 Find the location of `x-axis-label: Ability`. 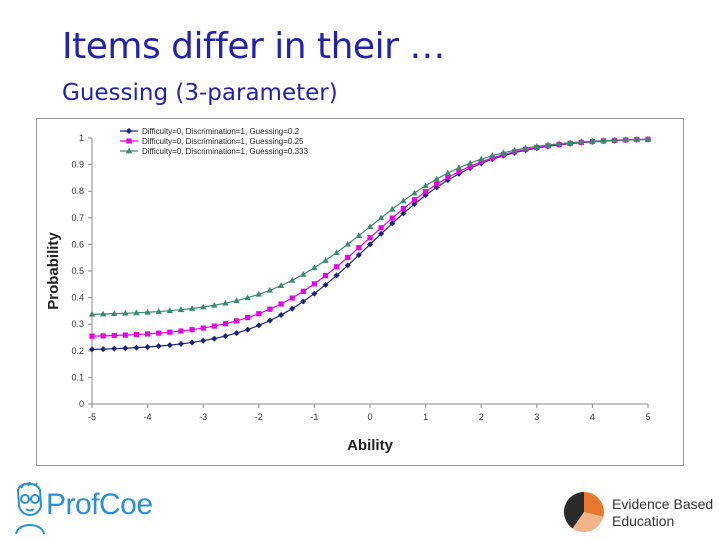

x-axis-label: Ability is located at coordinates (370, 445).